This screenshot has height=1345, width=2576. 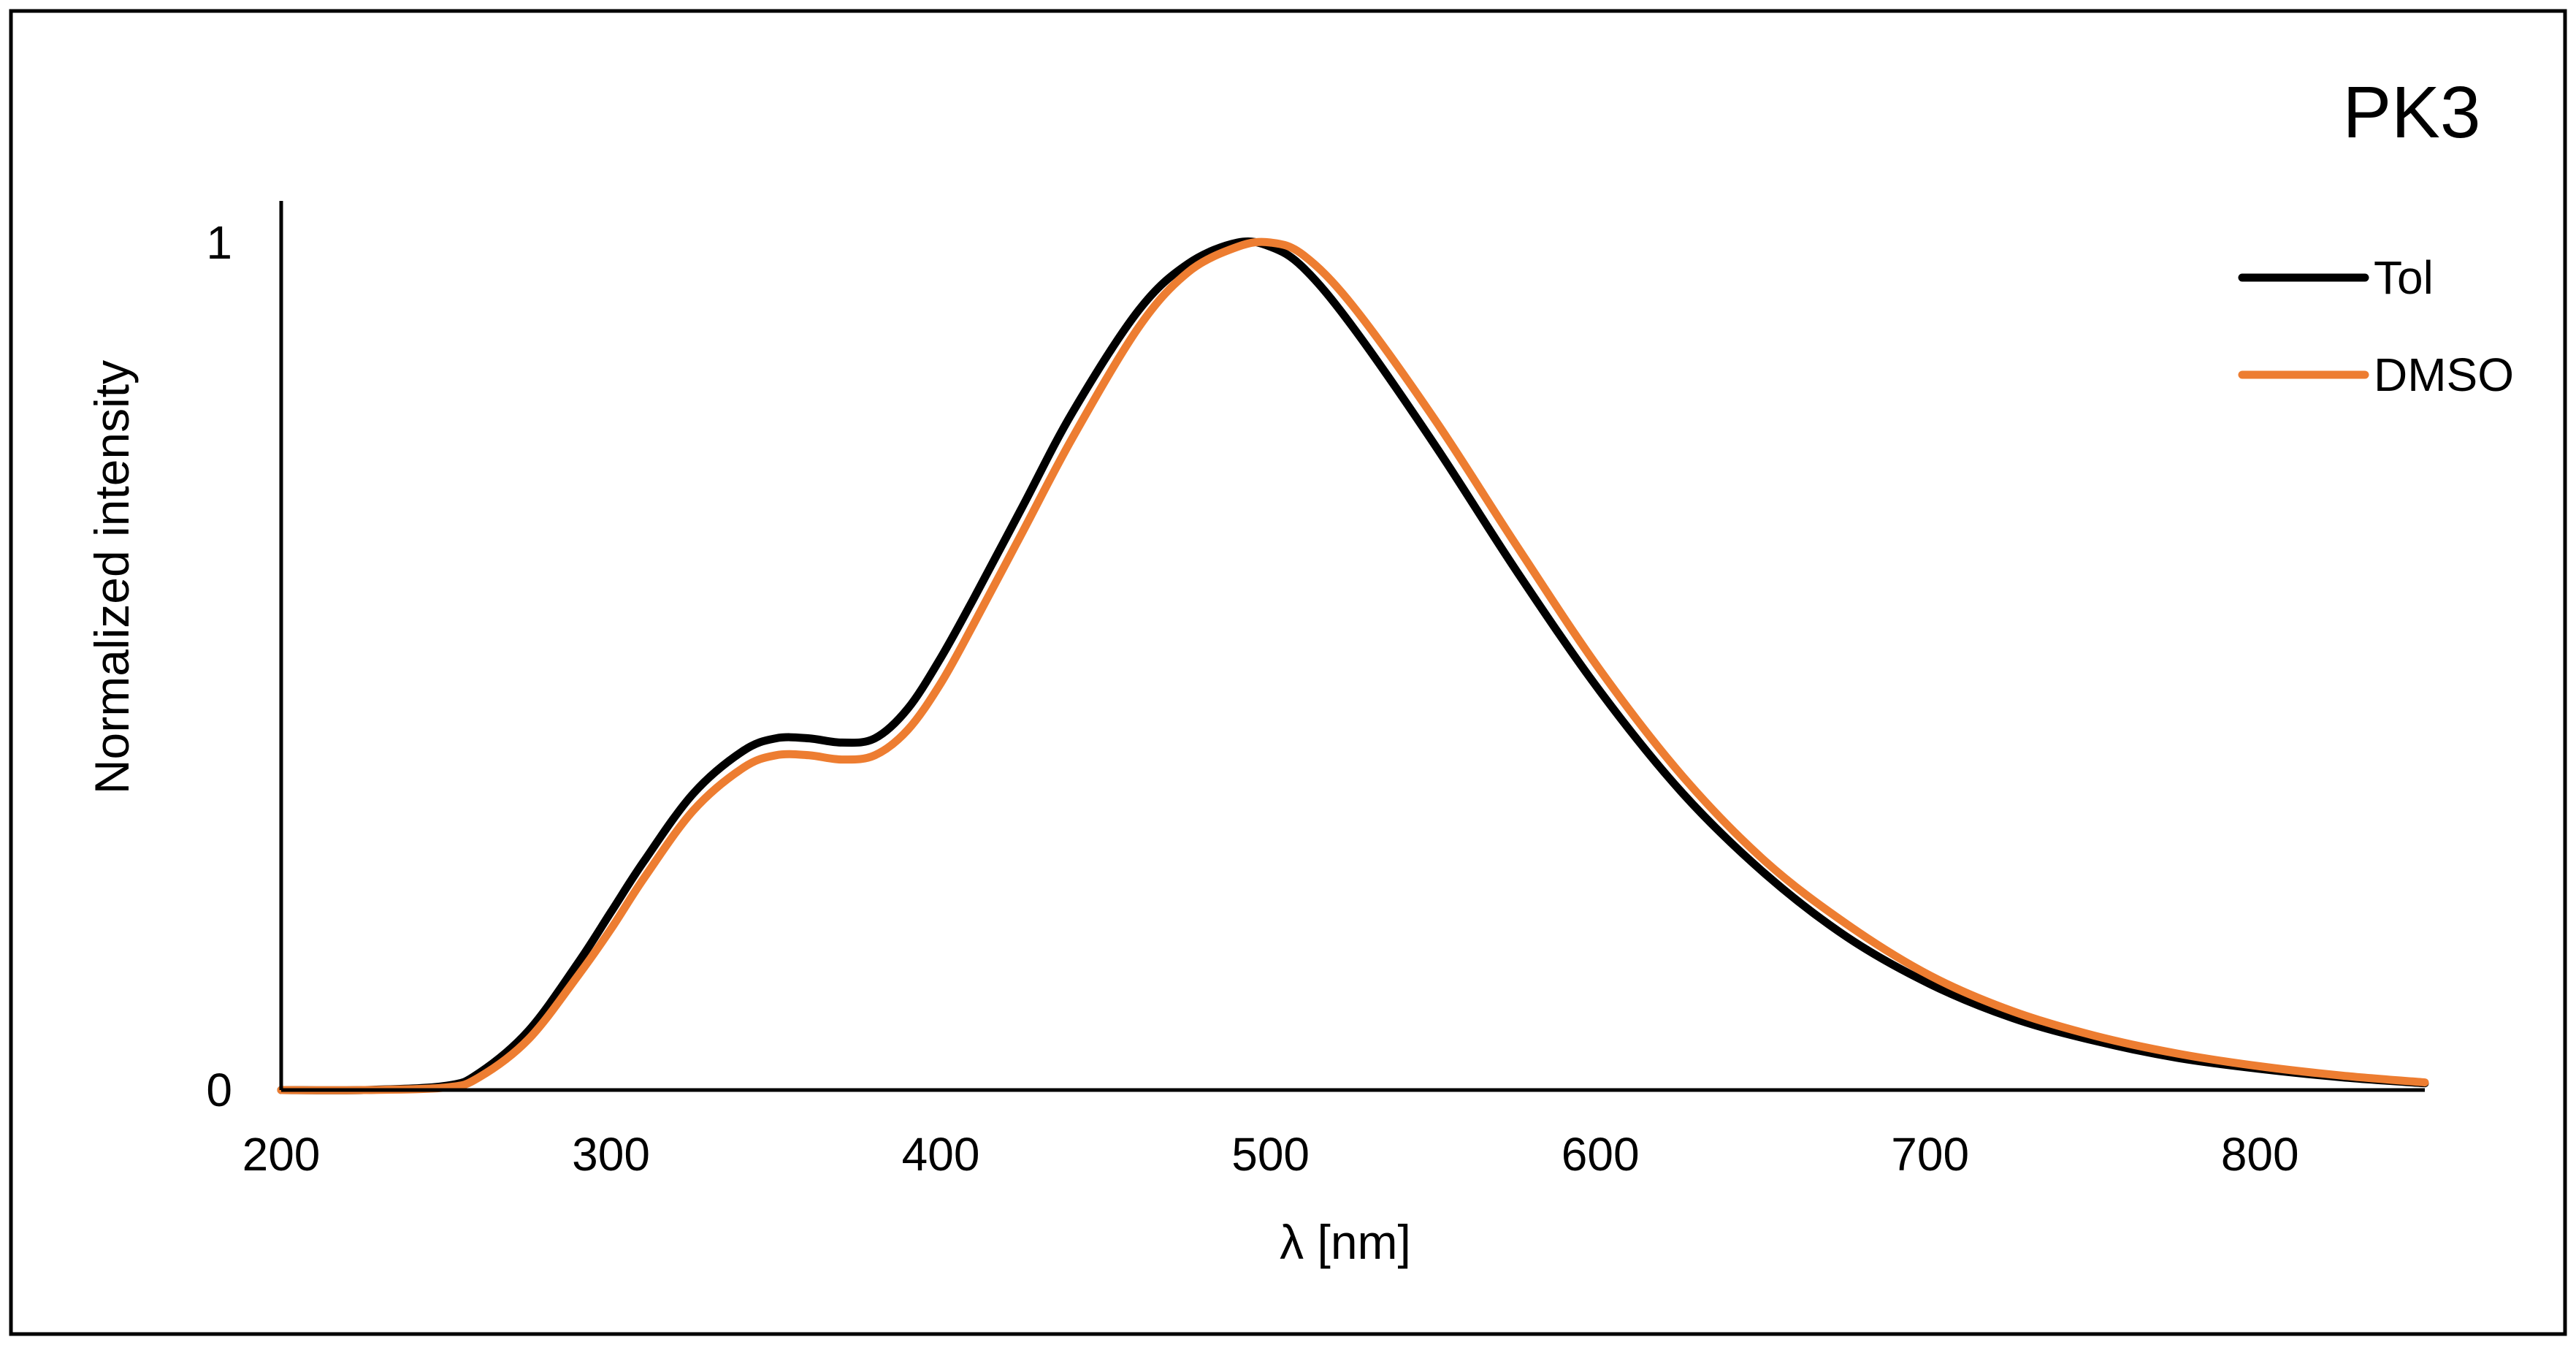 I want to click on y-tick-label: 0, so click(x=219, y=1090).